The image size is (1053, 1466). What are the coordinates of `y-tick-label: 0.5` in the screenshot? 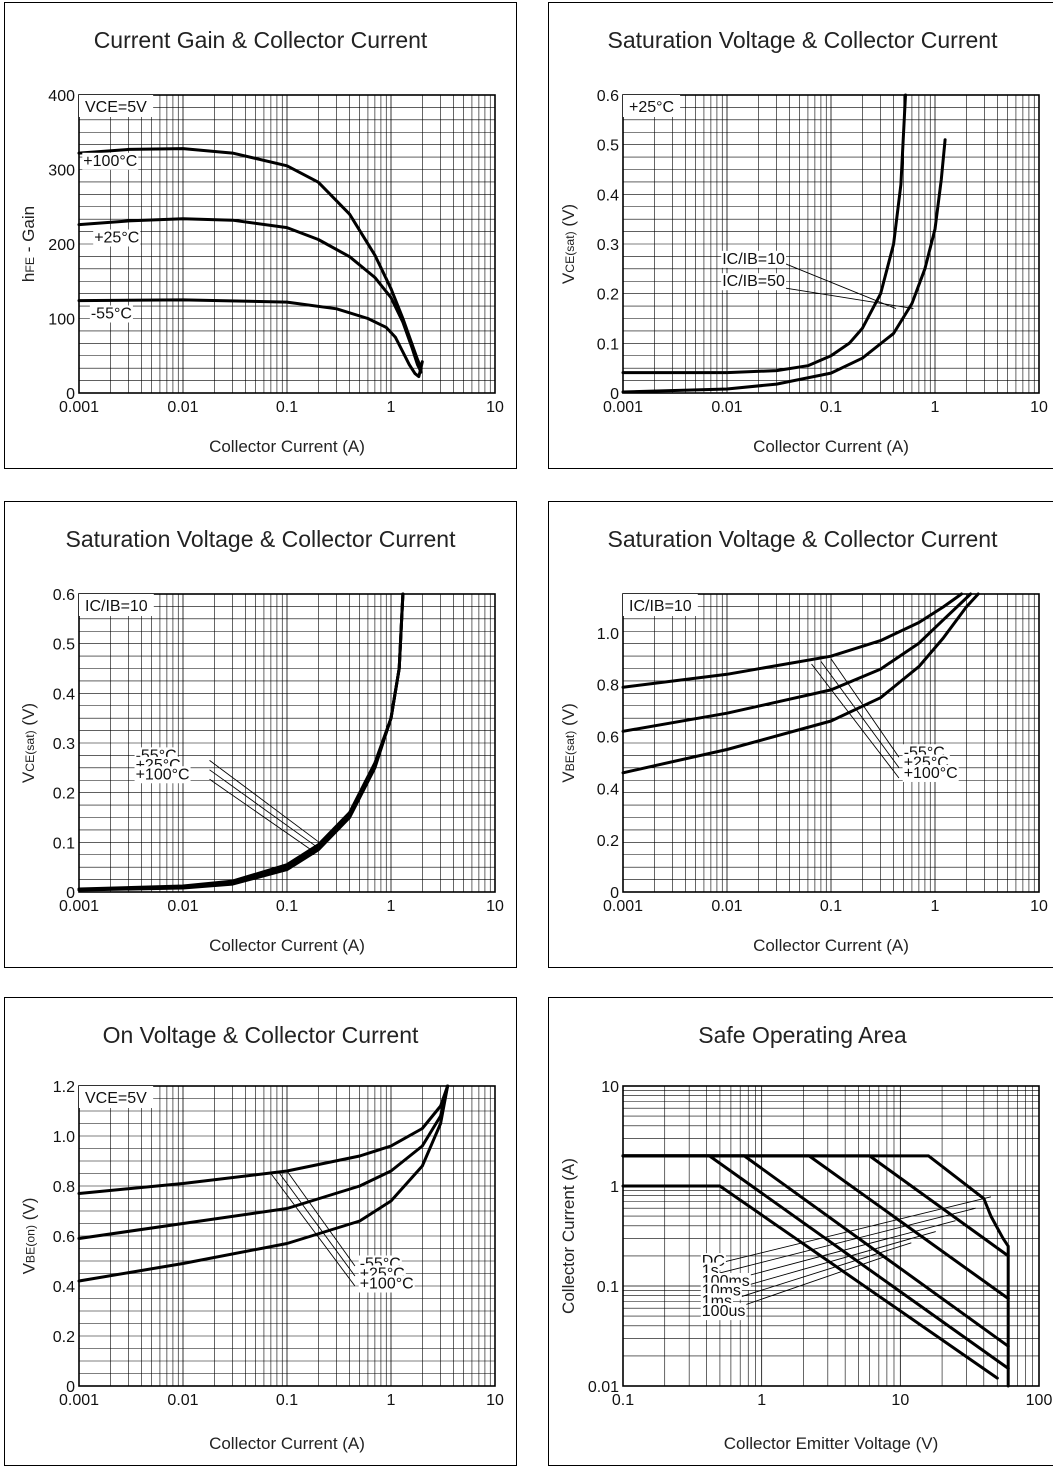 It's located at (64, 645).